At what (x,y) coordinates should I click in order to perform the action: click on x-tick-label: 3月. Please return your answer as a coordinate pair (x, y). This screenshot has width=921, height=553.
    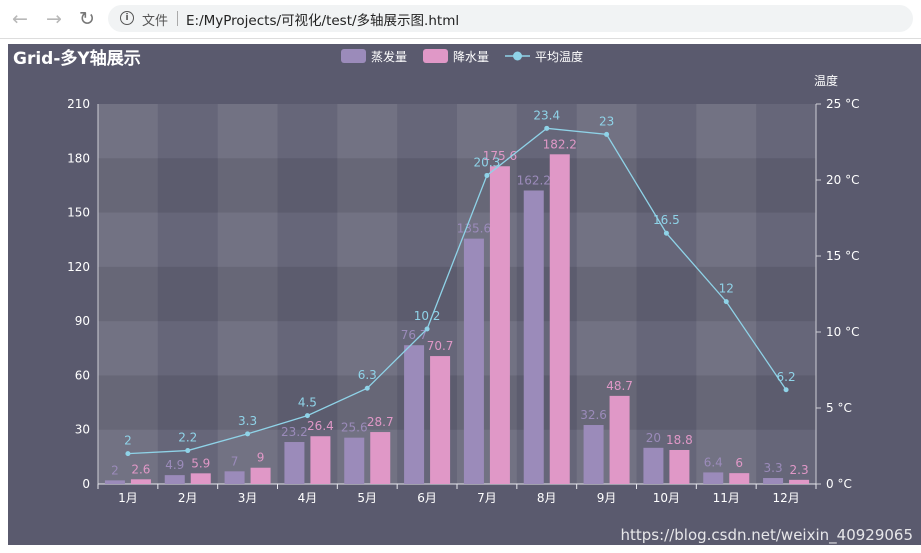
    Looking at the image, I should click on (248, 498).